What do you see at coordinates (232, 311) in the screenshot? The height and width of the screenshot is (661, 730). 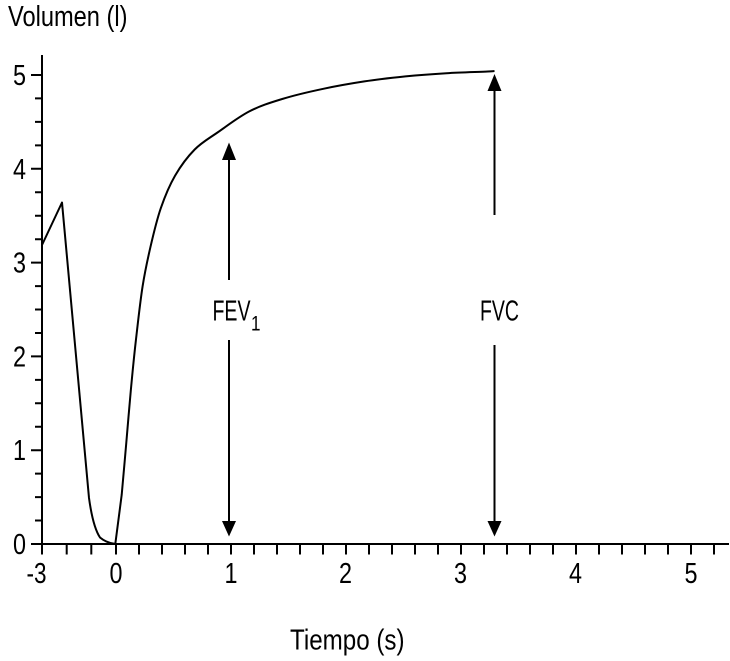 I see `svg-text: FEV` at bounding box center [232, 311].